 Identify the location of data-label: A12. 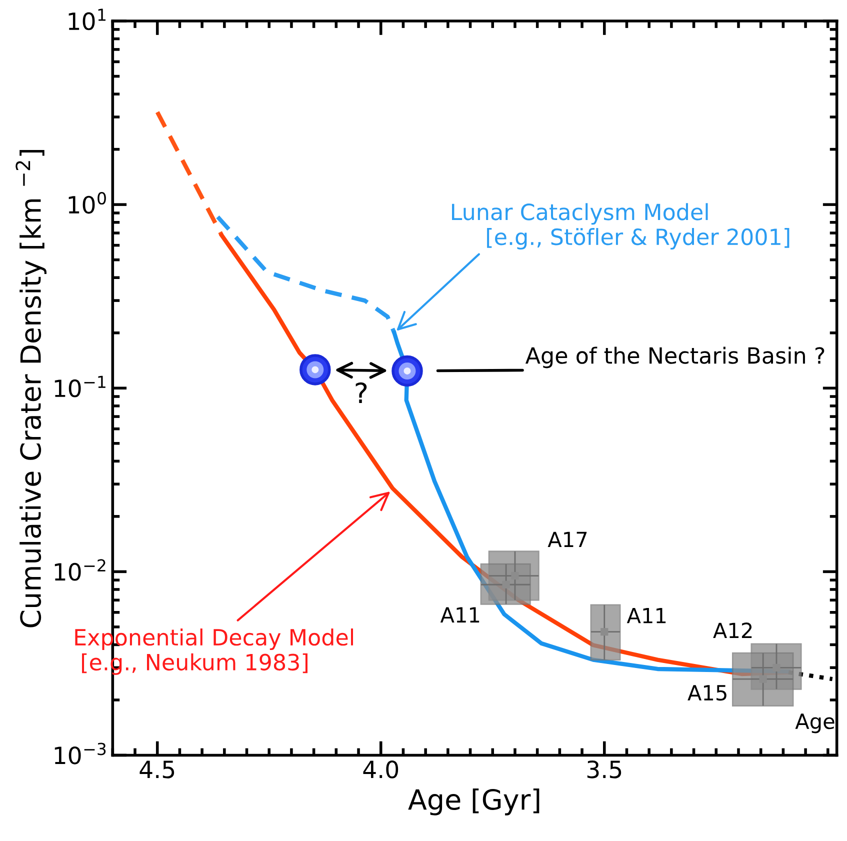
(732, 630).